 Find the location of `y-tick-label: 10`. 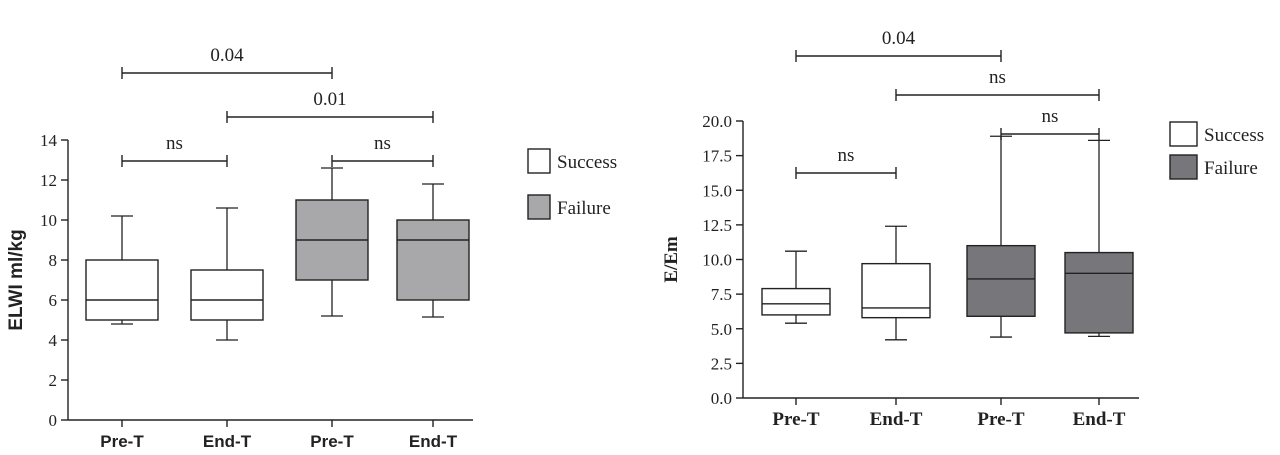

y-tick-label: 10 is located at coordinates (48, 220).